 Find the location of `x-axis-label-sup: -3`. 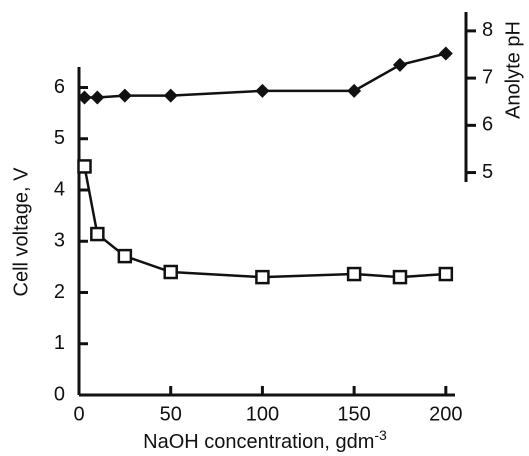

x-axis-label-sup: -3 is located at coordinates (380, 435).